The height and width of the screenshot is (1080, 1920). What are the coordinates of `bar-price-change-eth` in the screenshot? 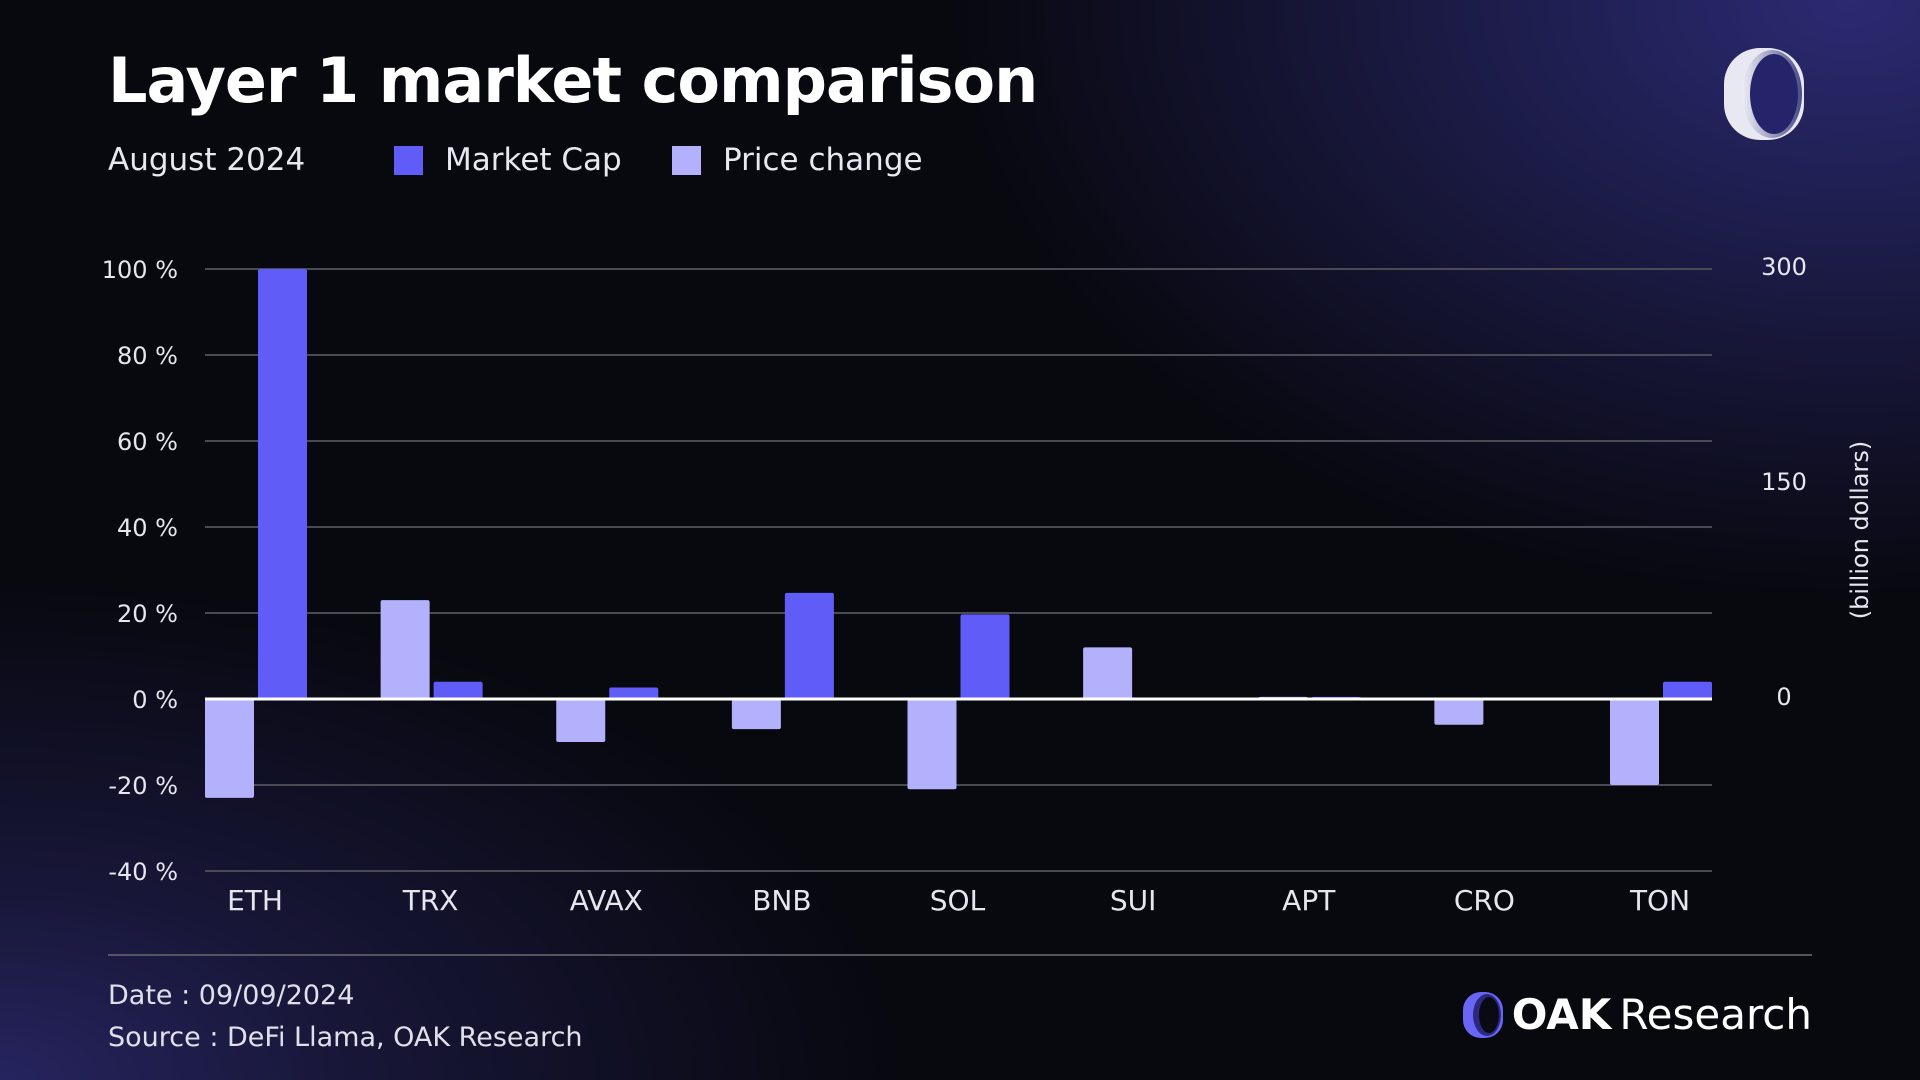 It's located at (229, 748).